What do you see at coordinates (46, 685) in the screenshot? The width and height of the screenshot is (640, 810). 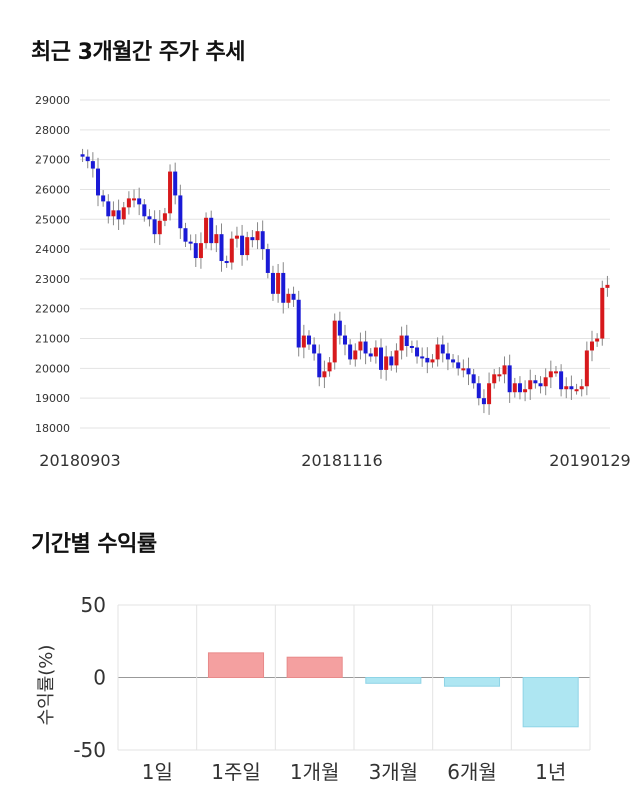 I see `returns-y-axis-label: 수익률(%)` at bounding box center [46, 685].